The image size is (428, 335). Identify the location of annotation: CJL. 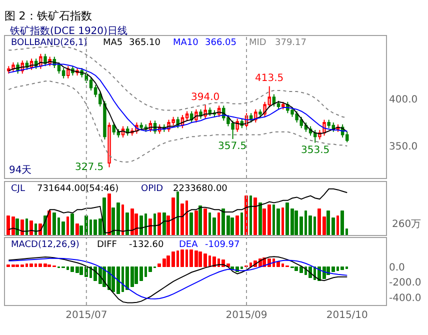
(18, 189).